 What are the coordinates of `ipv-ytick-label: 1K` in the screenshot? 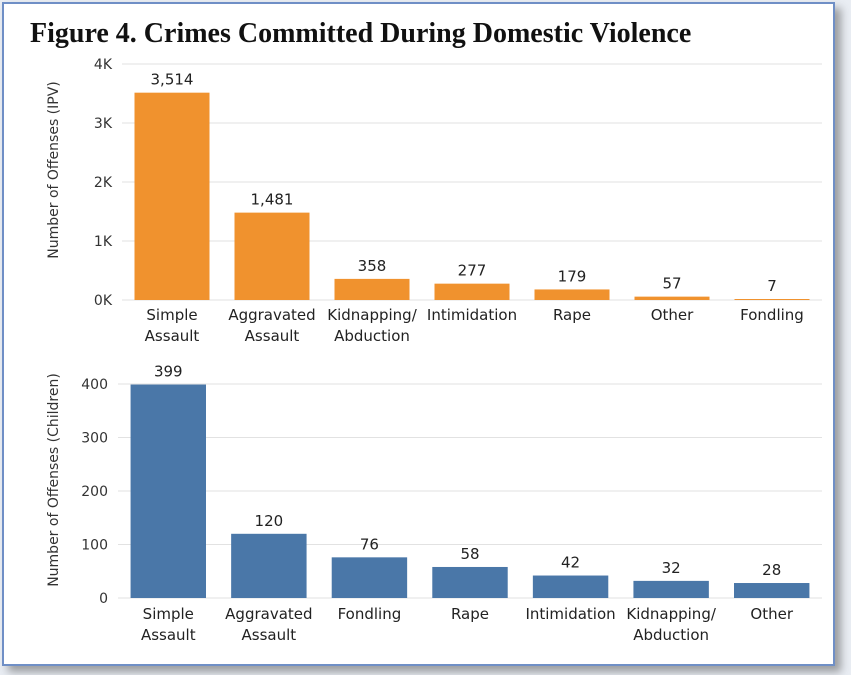 It's located at (103, 242).